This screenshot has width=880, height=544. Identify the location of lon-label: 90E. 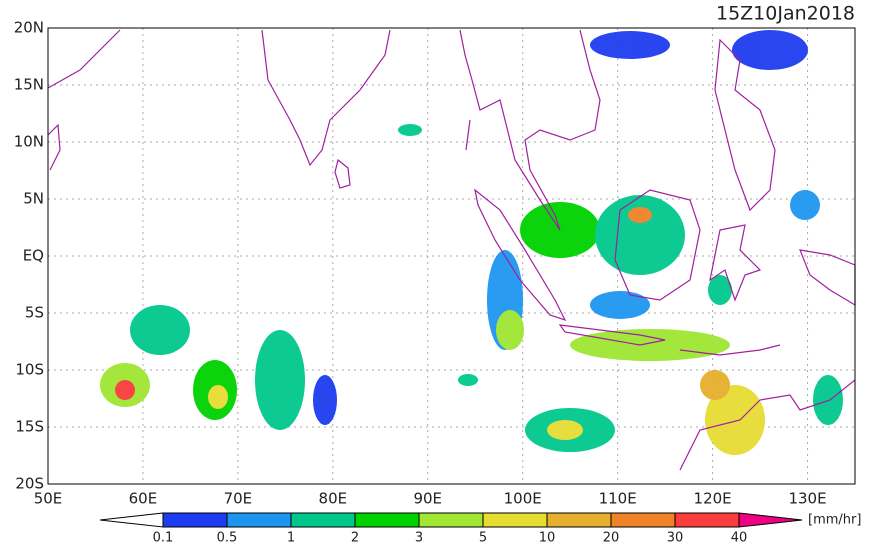
(427, 499).